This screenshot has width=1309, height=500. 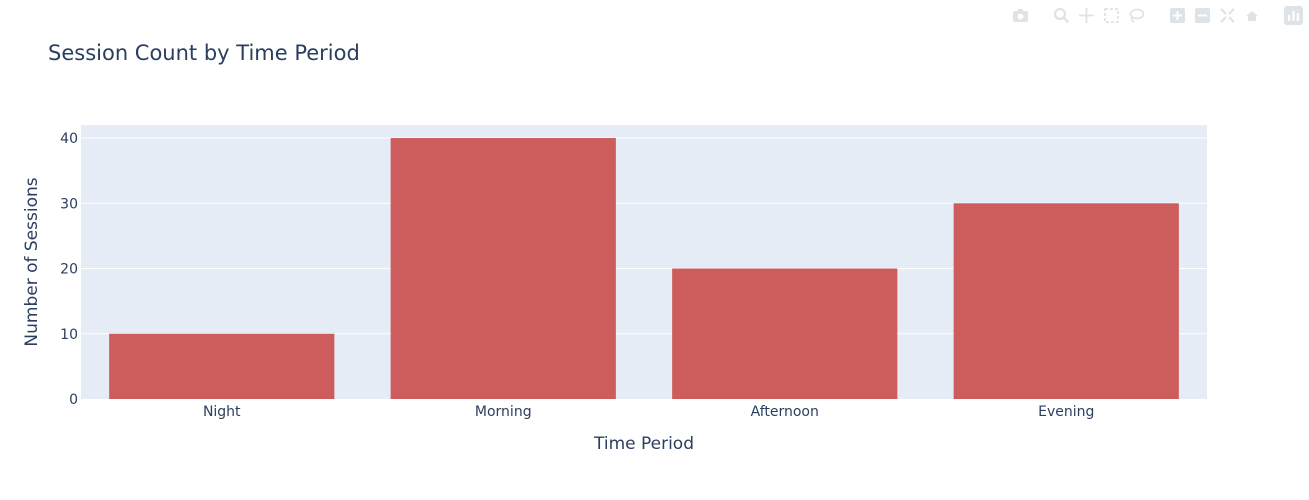 I want to click on y-tick-label: 30, so click(x=69, y=204).